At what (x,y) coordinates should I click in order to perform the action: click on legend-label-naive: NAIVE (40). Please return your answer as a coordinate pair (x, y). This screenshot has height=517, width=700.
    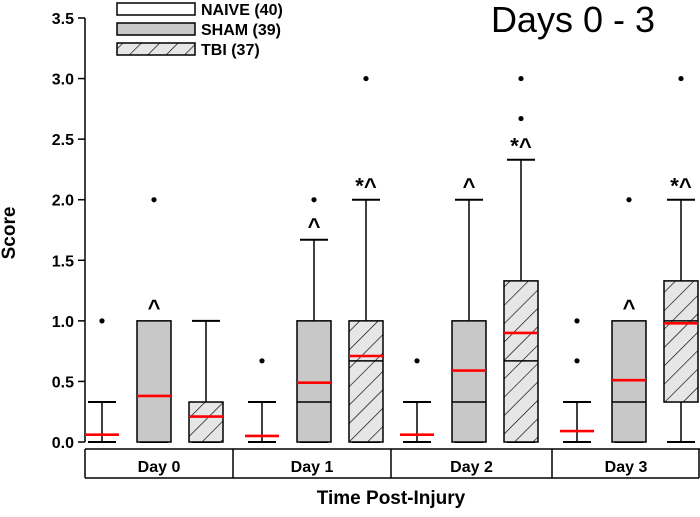
    Looking at the image, I should click on (242, 10).